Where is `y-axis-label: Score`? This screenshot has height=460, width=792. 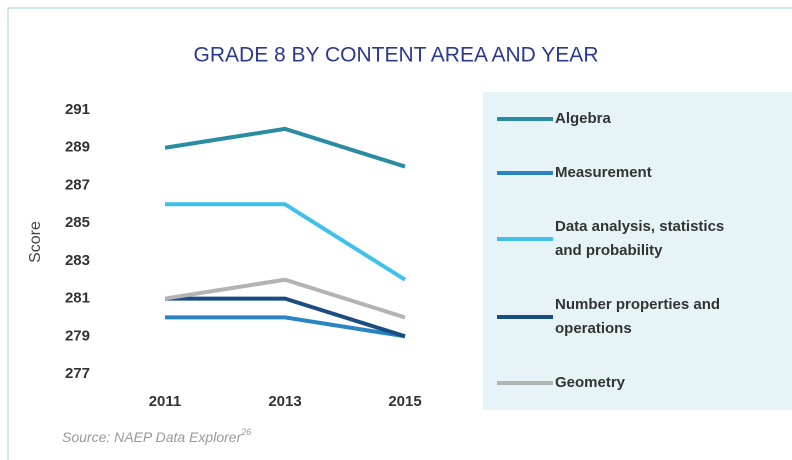 y-axis-label: Score is located at coordinates (35, 242).